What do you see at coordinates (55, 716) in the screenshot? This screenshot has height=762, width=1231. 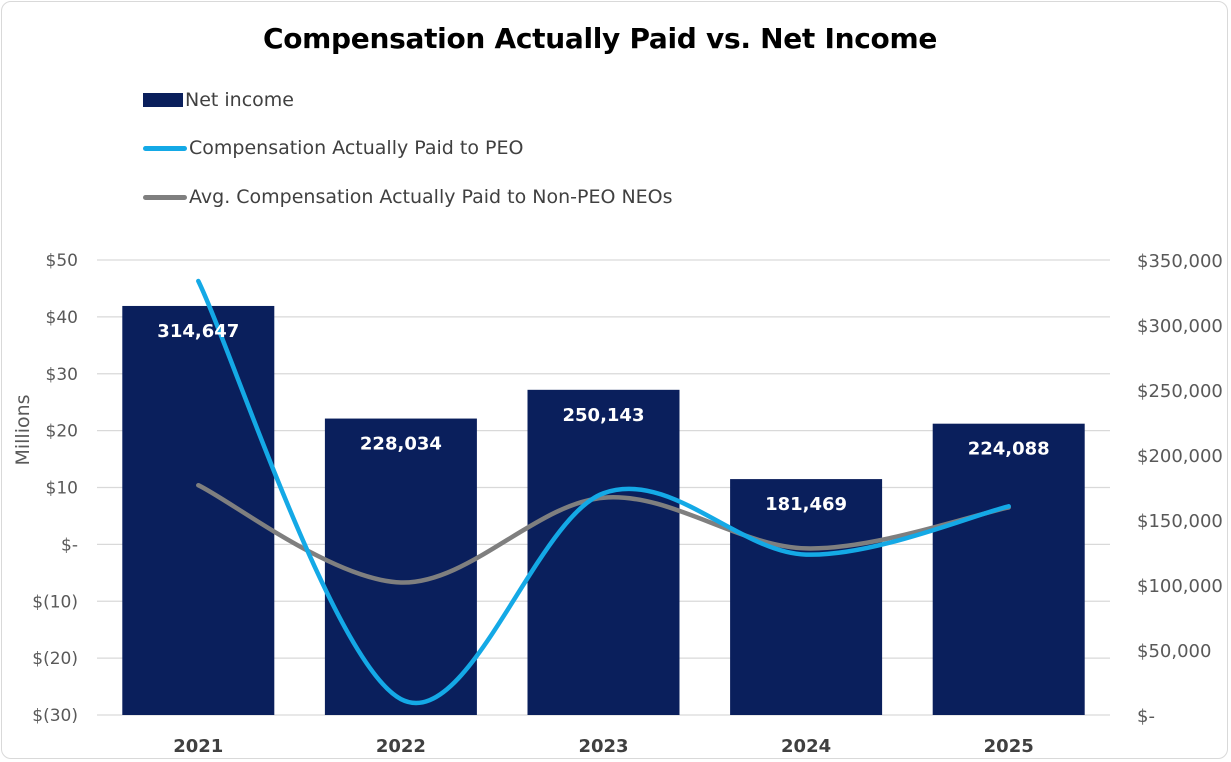 I see `left-tick-label: $(30)` at bounding box center [55, 716].